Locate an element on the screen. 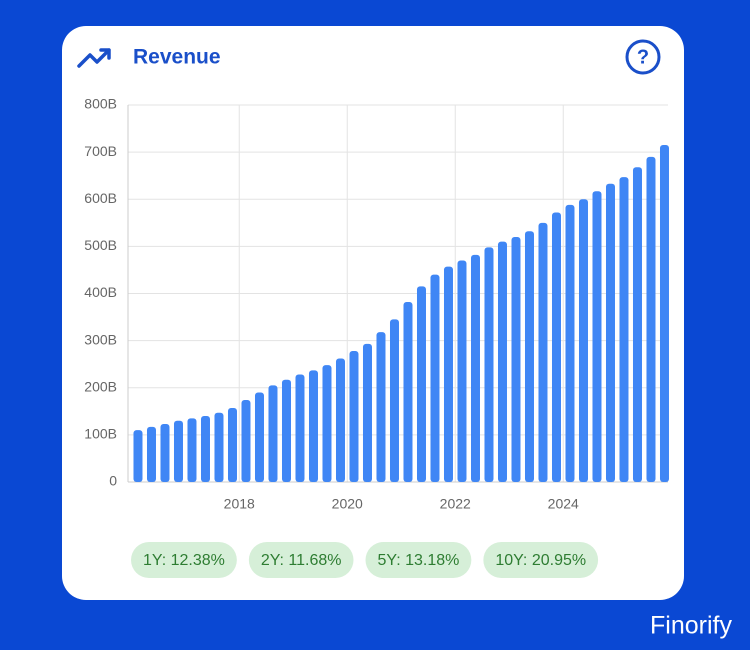 Image resolution: width=750 pixels, height=650 pixels. x-tick-label: 2020 is located at coordinates (347, 504).